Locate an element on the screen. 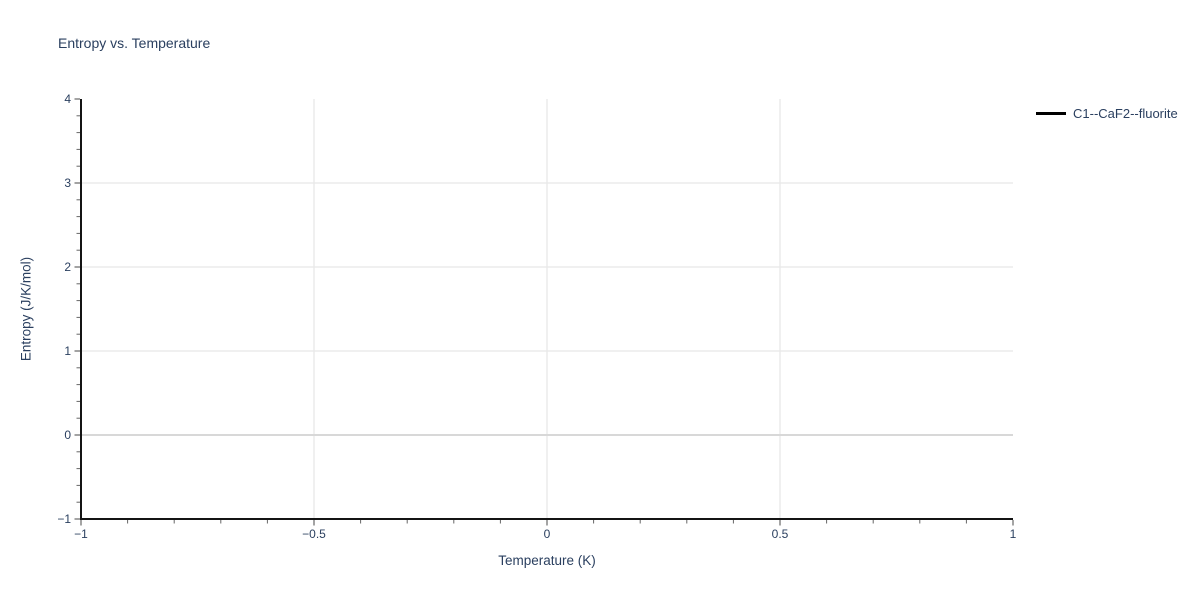 The height and width of the screenshot is (600, 1200). y-tick-label: 3 is located at coordinates (67, 183).